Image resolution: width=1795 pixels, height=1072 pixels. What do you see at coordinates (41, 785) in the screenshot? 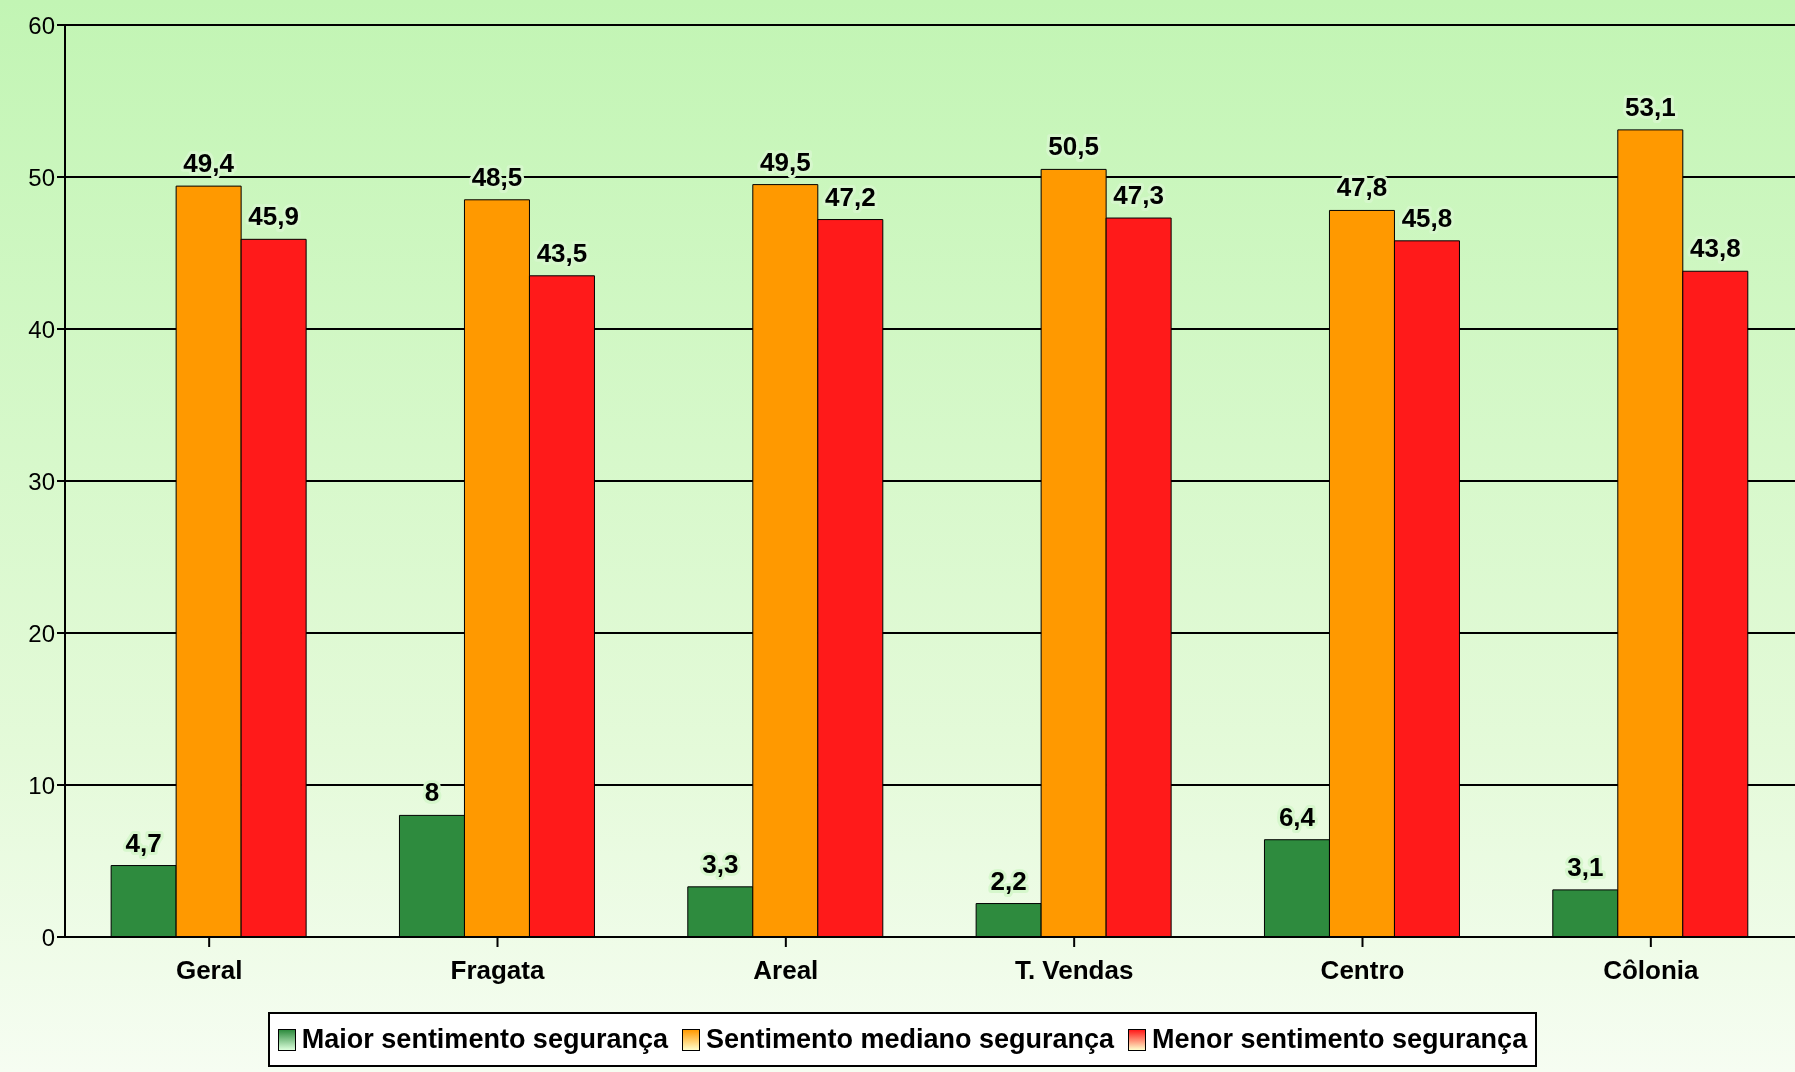
I see `y-tick-label: 10` at bounding box center [41, 785].